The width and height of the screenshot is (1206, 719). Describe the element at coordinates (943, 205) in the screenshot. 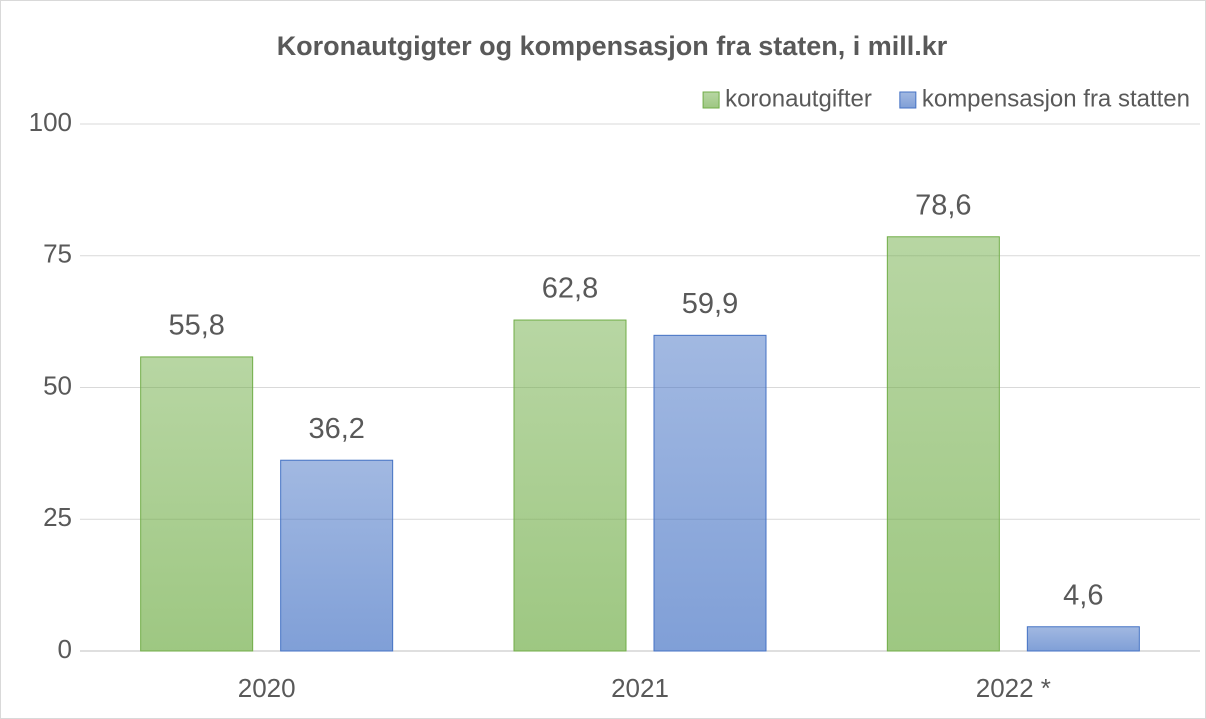

I see `value-label: 78,6` at that location.